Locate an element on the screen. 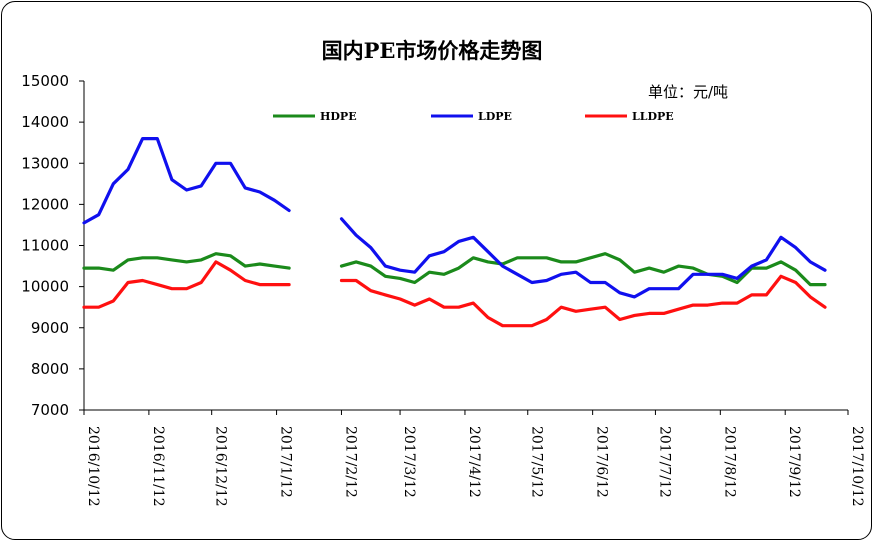 The image size is (875, 543). x-tick-label: 2016/12/12 is located at coordinates (221, 466).